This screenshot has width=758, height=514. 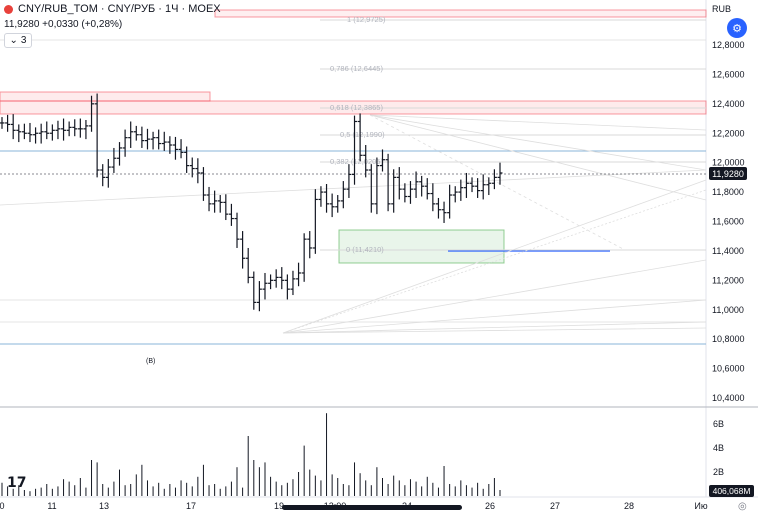 I want to click on price-tick-label: 10,4000, so click(x=728, y=398).